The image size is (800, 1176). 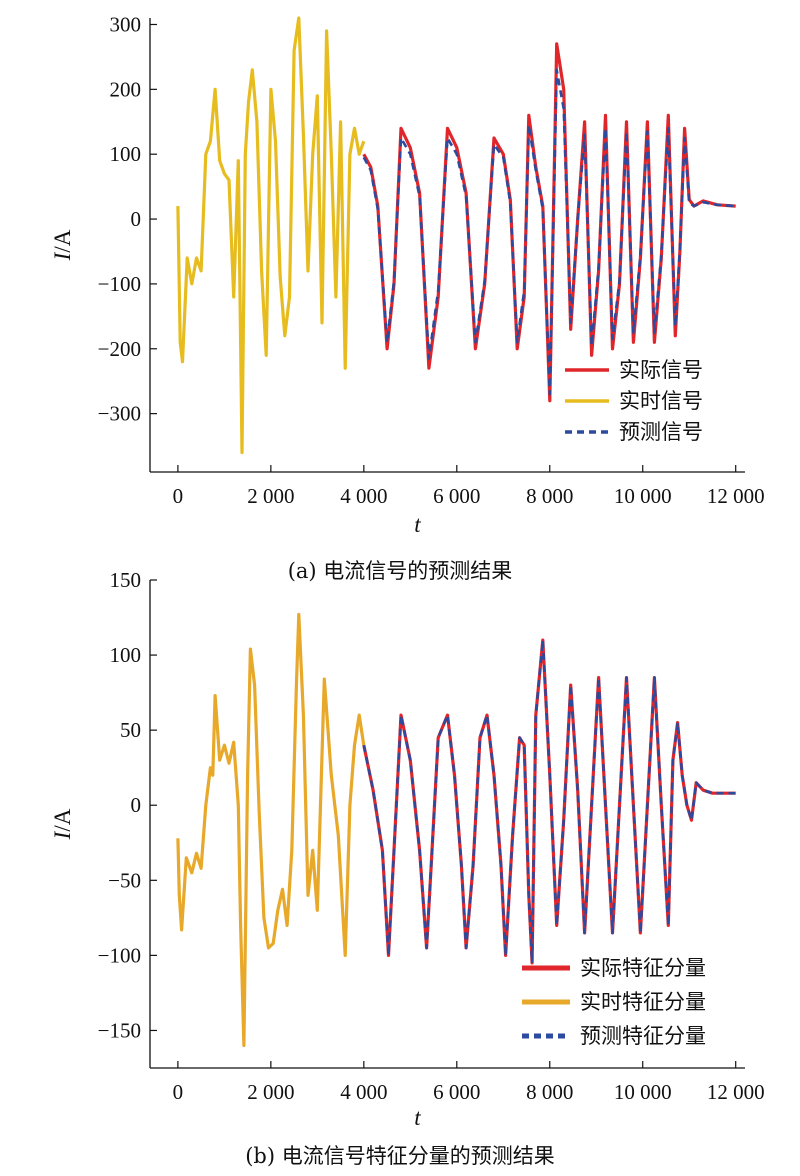 What do you see at coordinates (126, 89) in the screenshot?
I see `y-tick-label: 200` at bounding box center [126, 89].